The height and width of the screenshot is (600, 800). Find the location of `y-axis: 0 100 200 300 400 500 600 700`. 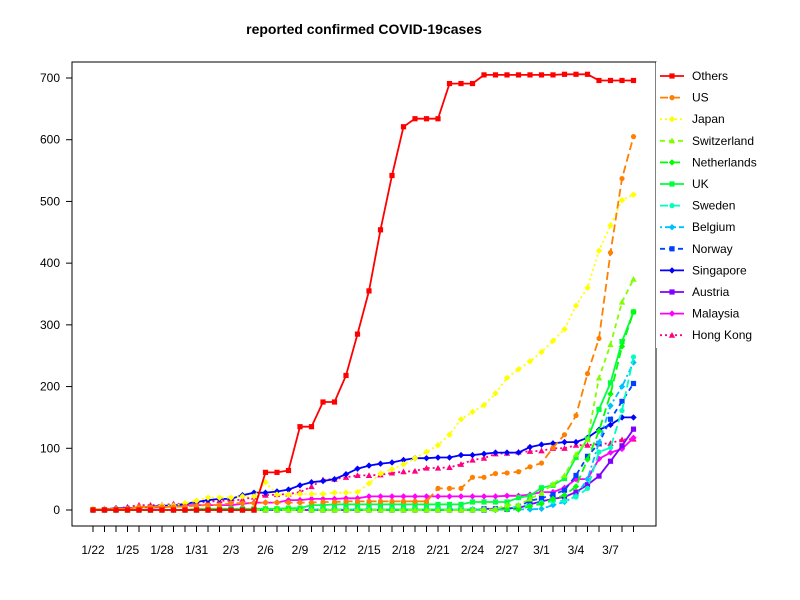

y-axis: 0 100 200 300 400 500 600 700 is located at coordinates (56, 294).